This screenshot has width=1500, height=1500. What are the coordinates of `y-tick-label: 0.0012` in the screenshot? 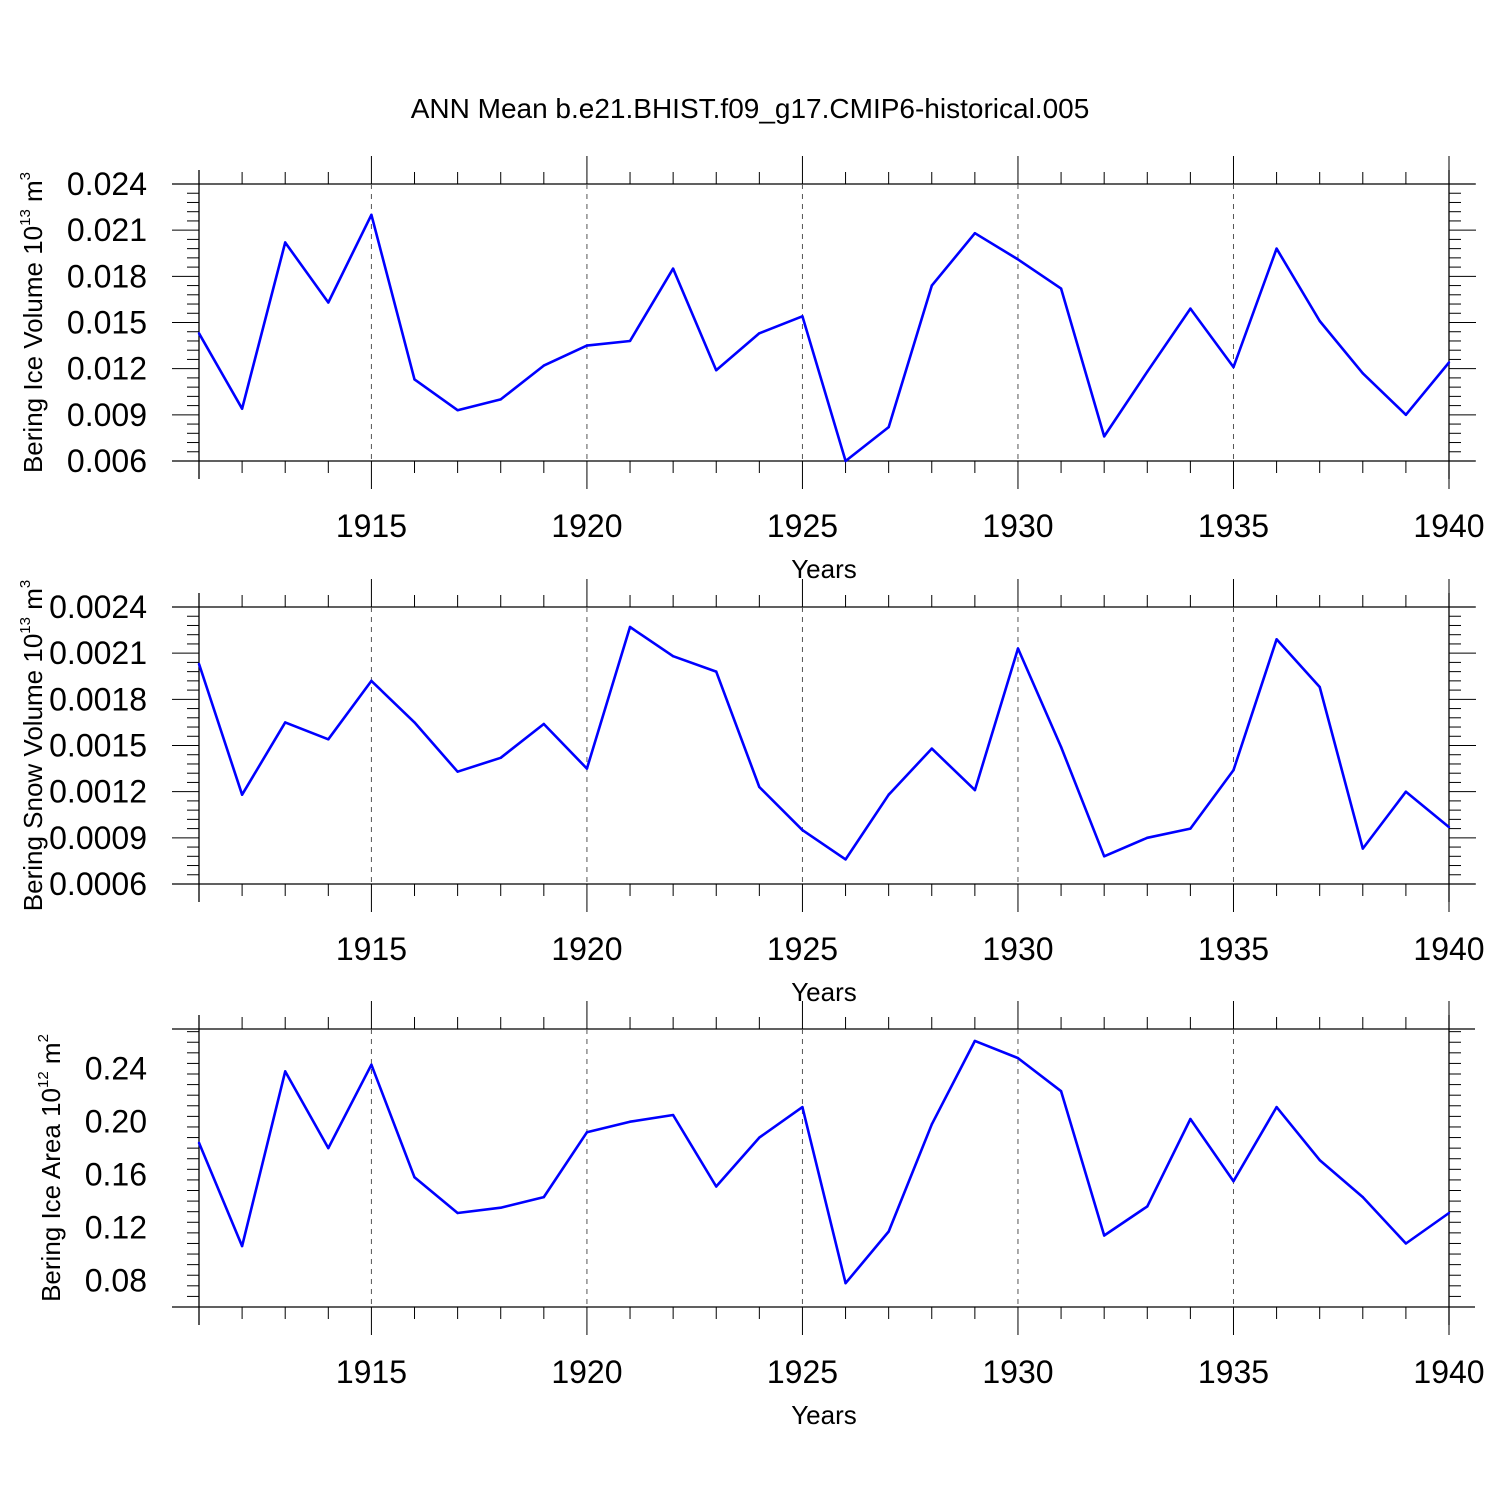 It's located at (98, 792).